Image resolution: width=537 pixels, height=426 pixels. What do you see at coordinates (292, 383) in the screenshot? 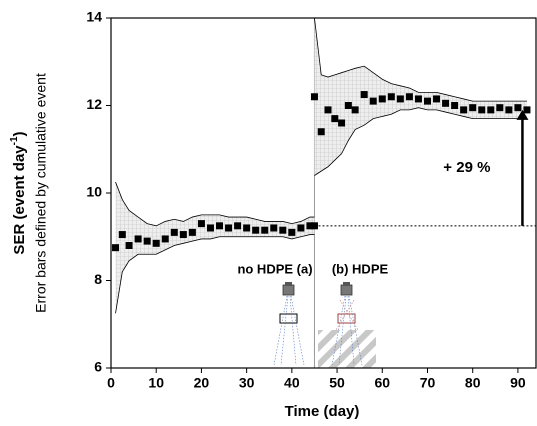
I see `x-tick-label: 40` at bounding box center [292, 383].